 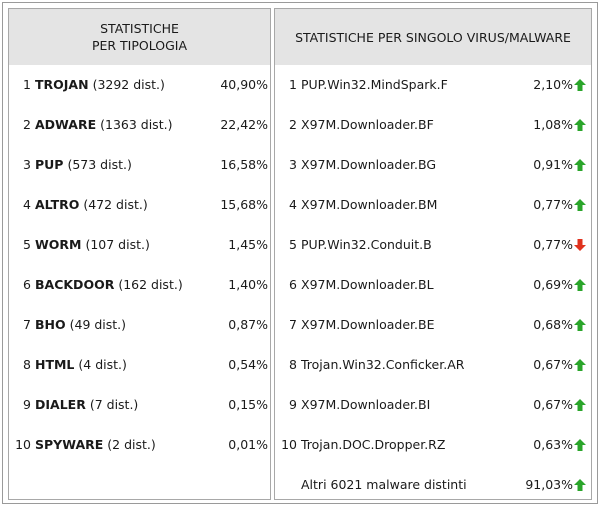 What do you see at coordinates (248, 444) in the screenshot?
I see `type-percentage: 0,01%` at bounding box center [248, 444].